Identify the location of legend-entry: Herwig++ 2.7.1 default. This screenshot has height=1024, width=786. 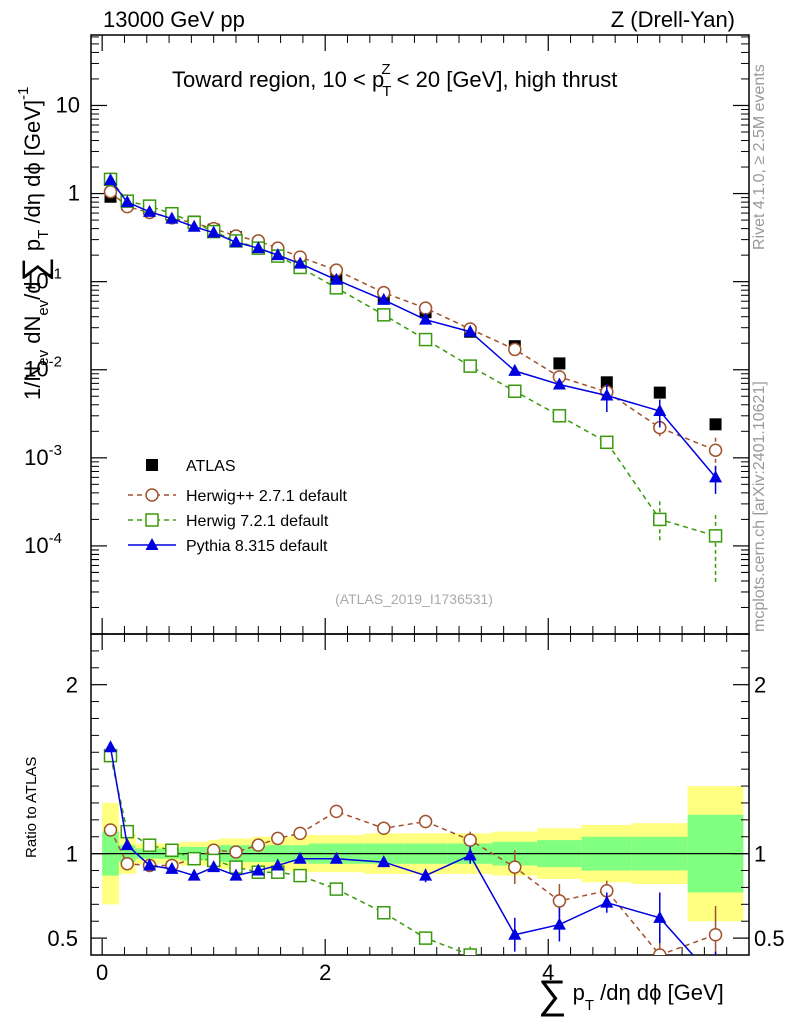
(238, 496).